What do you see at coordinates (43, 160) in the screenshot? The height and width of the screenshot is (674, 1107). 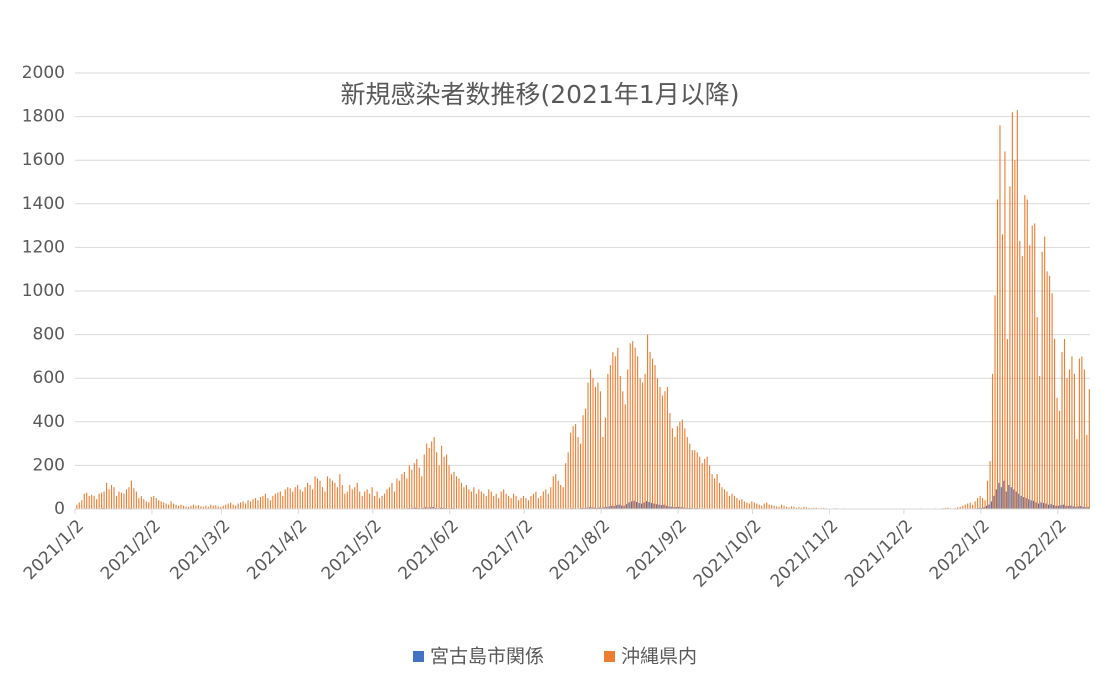 I see `y-tick-label: 1600` at bounding box center [43, 160].